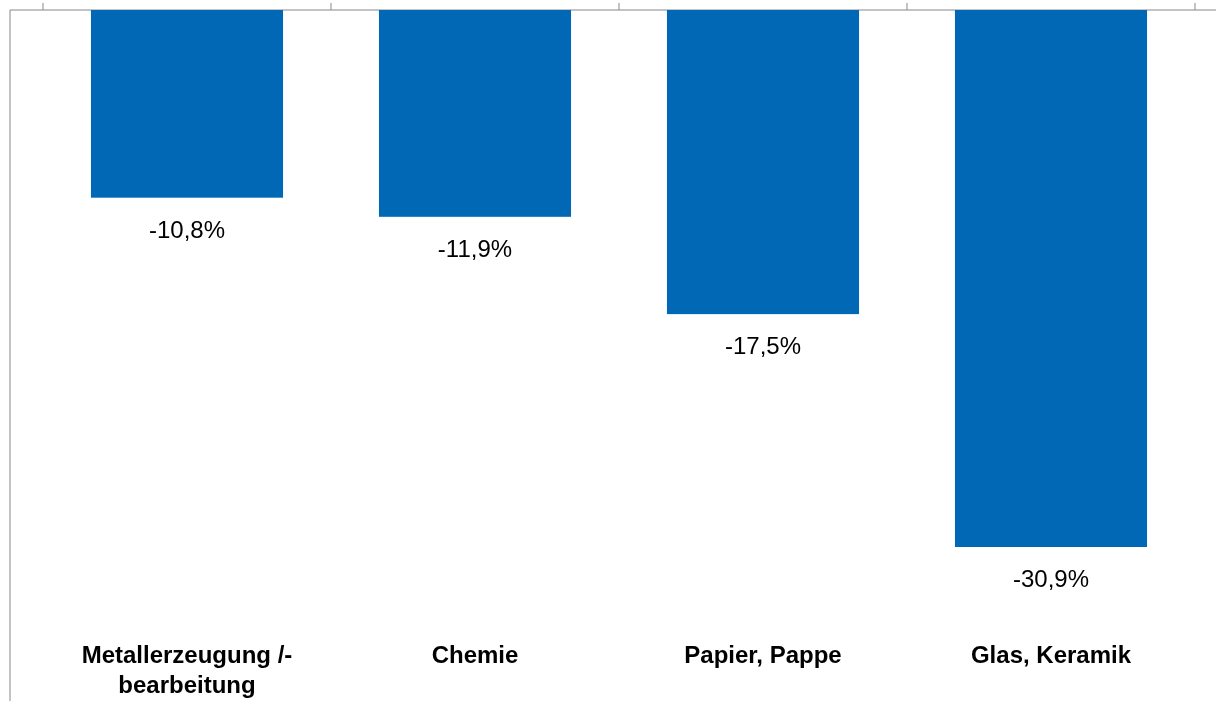 The height and width of the screenshot is (701, 1216). Describe the element at coordinates (475, 654) in the screenshot. I see `x-tick-label: Chemie` at that location.